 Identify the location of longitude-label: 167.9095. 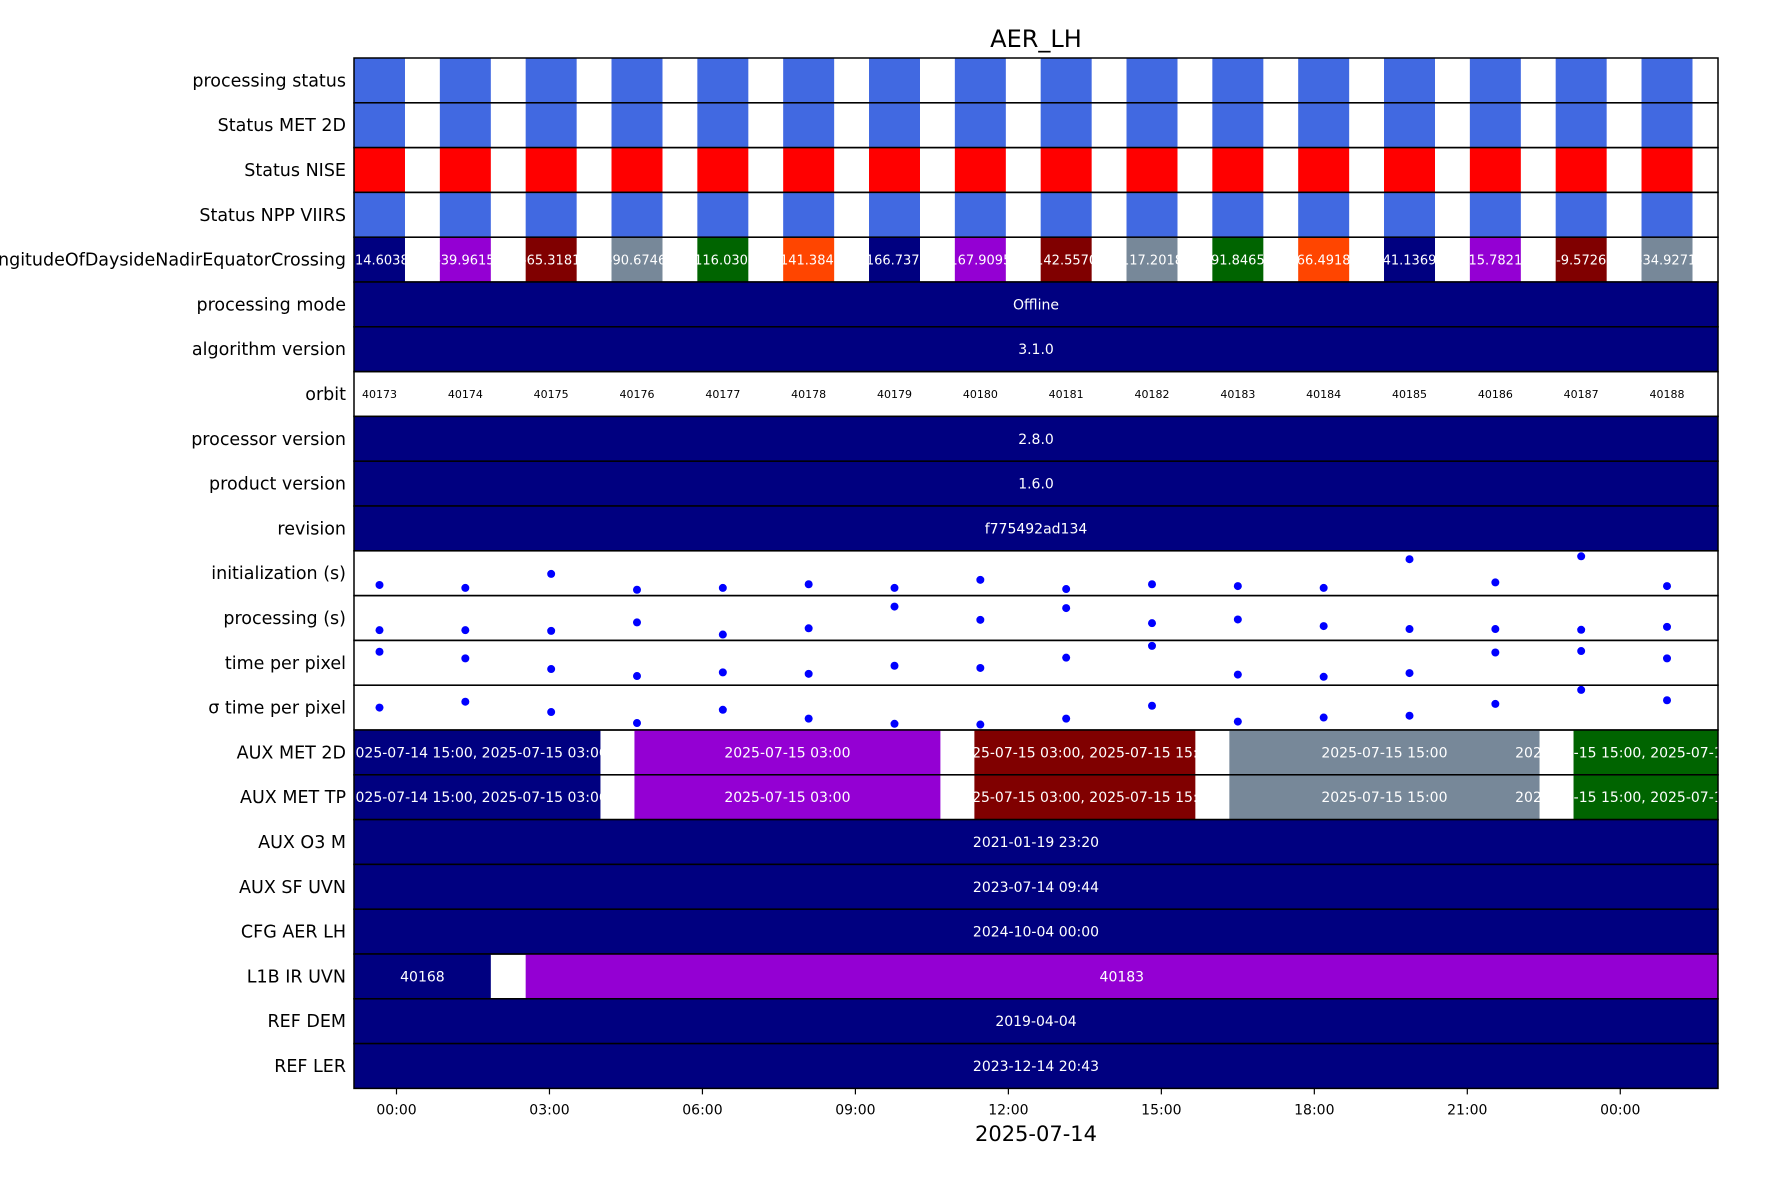
(980, 261).